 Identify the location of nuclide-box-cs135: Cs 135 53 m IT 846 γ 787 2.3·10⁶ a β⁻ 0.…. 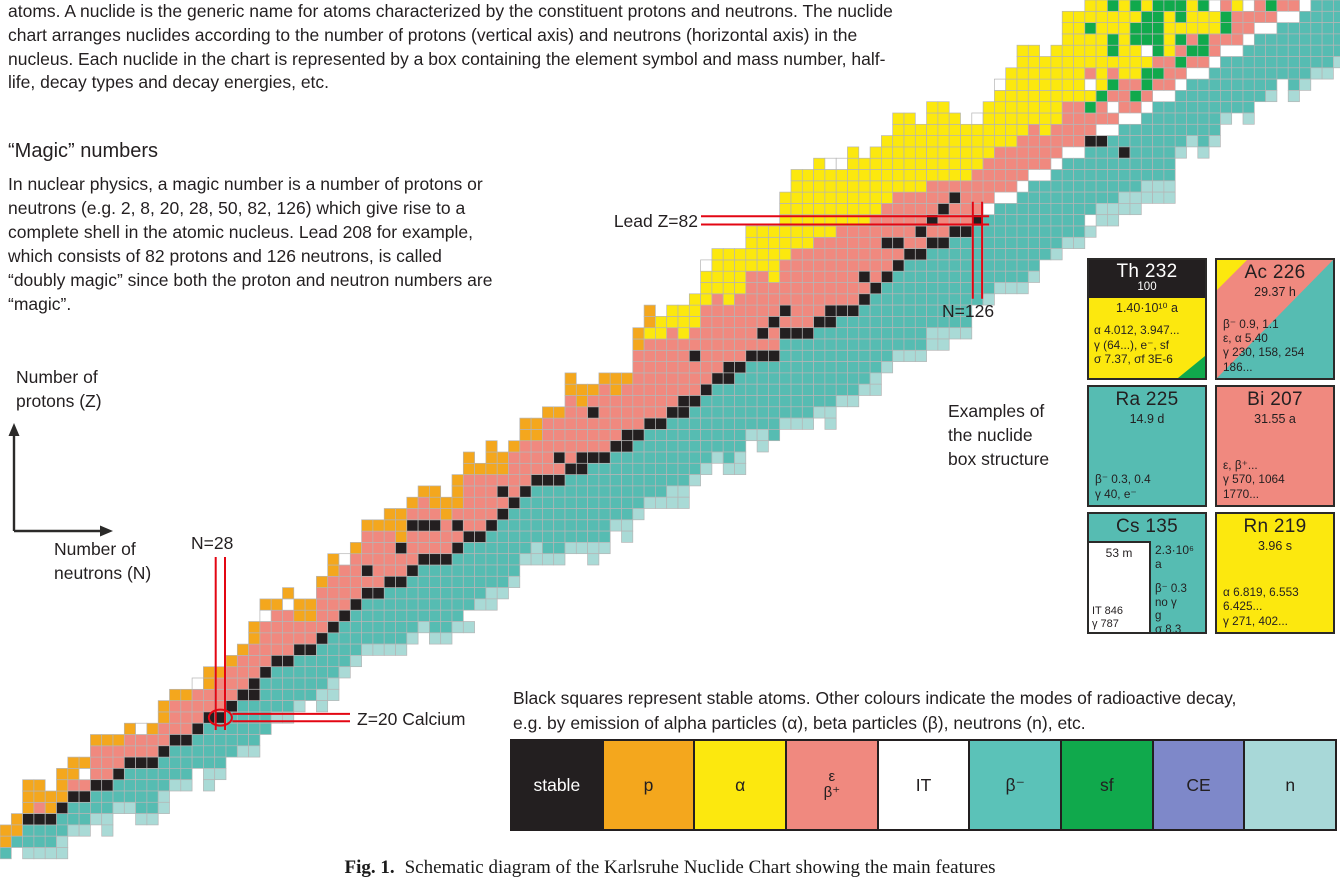
(1147, 573).